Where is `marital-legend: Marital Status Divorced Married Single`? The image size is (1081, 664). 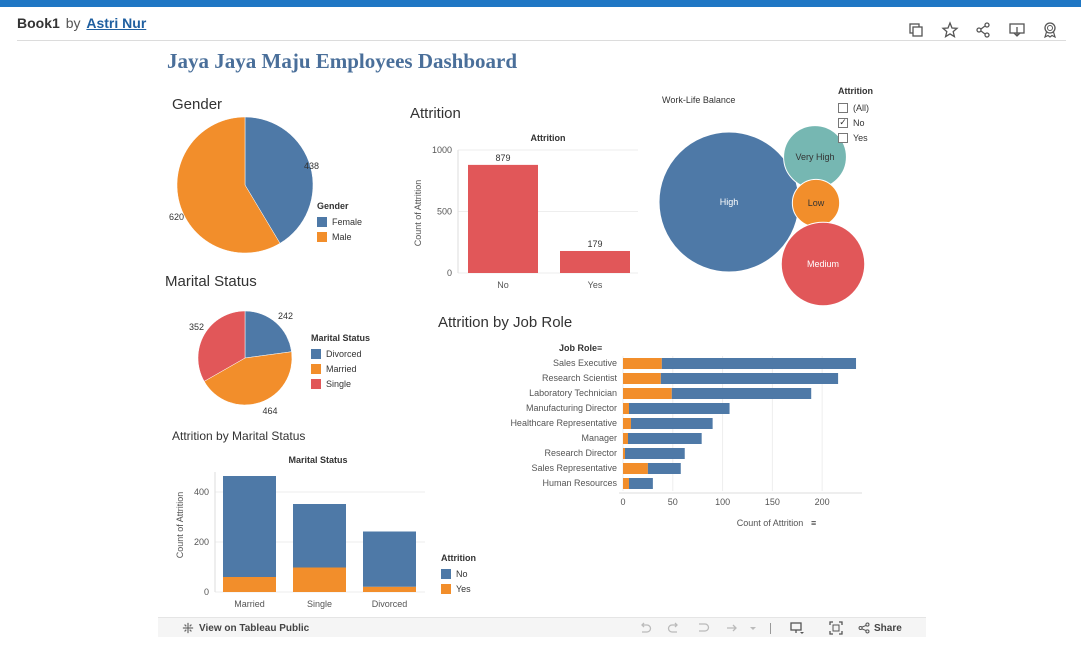
marital-legend: Marital Status Divorced Married Single is located at coordinates (340, 362).